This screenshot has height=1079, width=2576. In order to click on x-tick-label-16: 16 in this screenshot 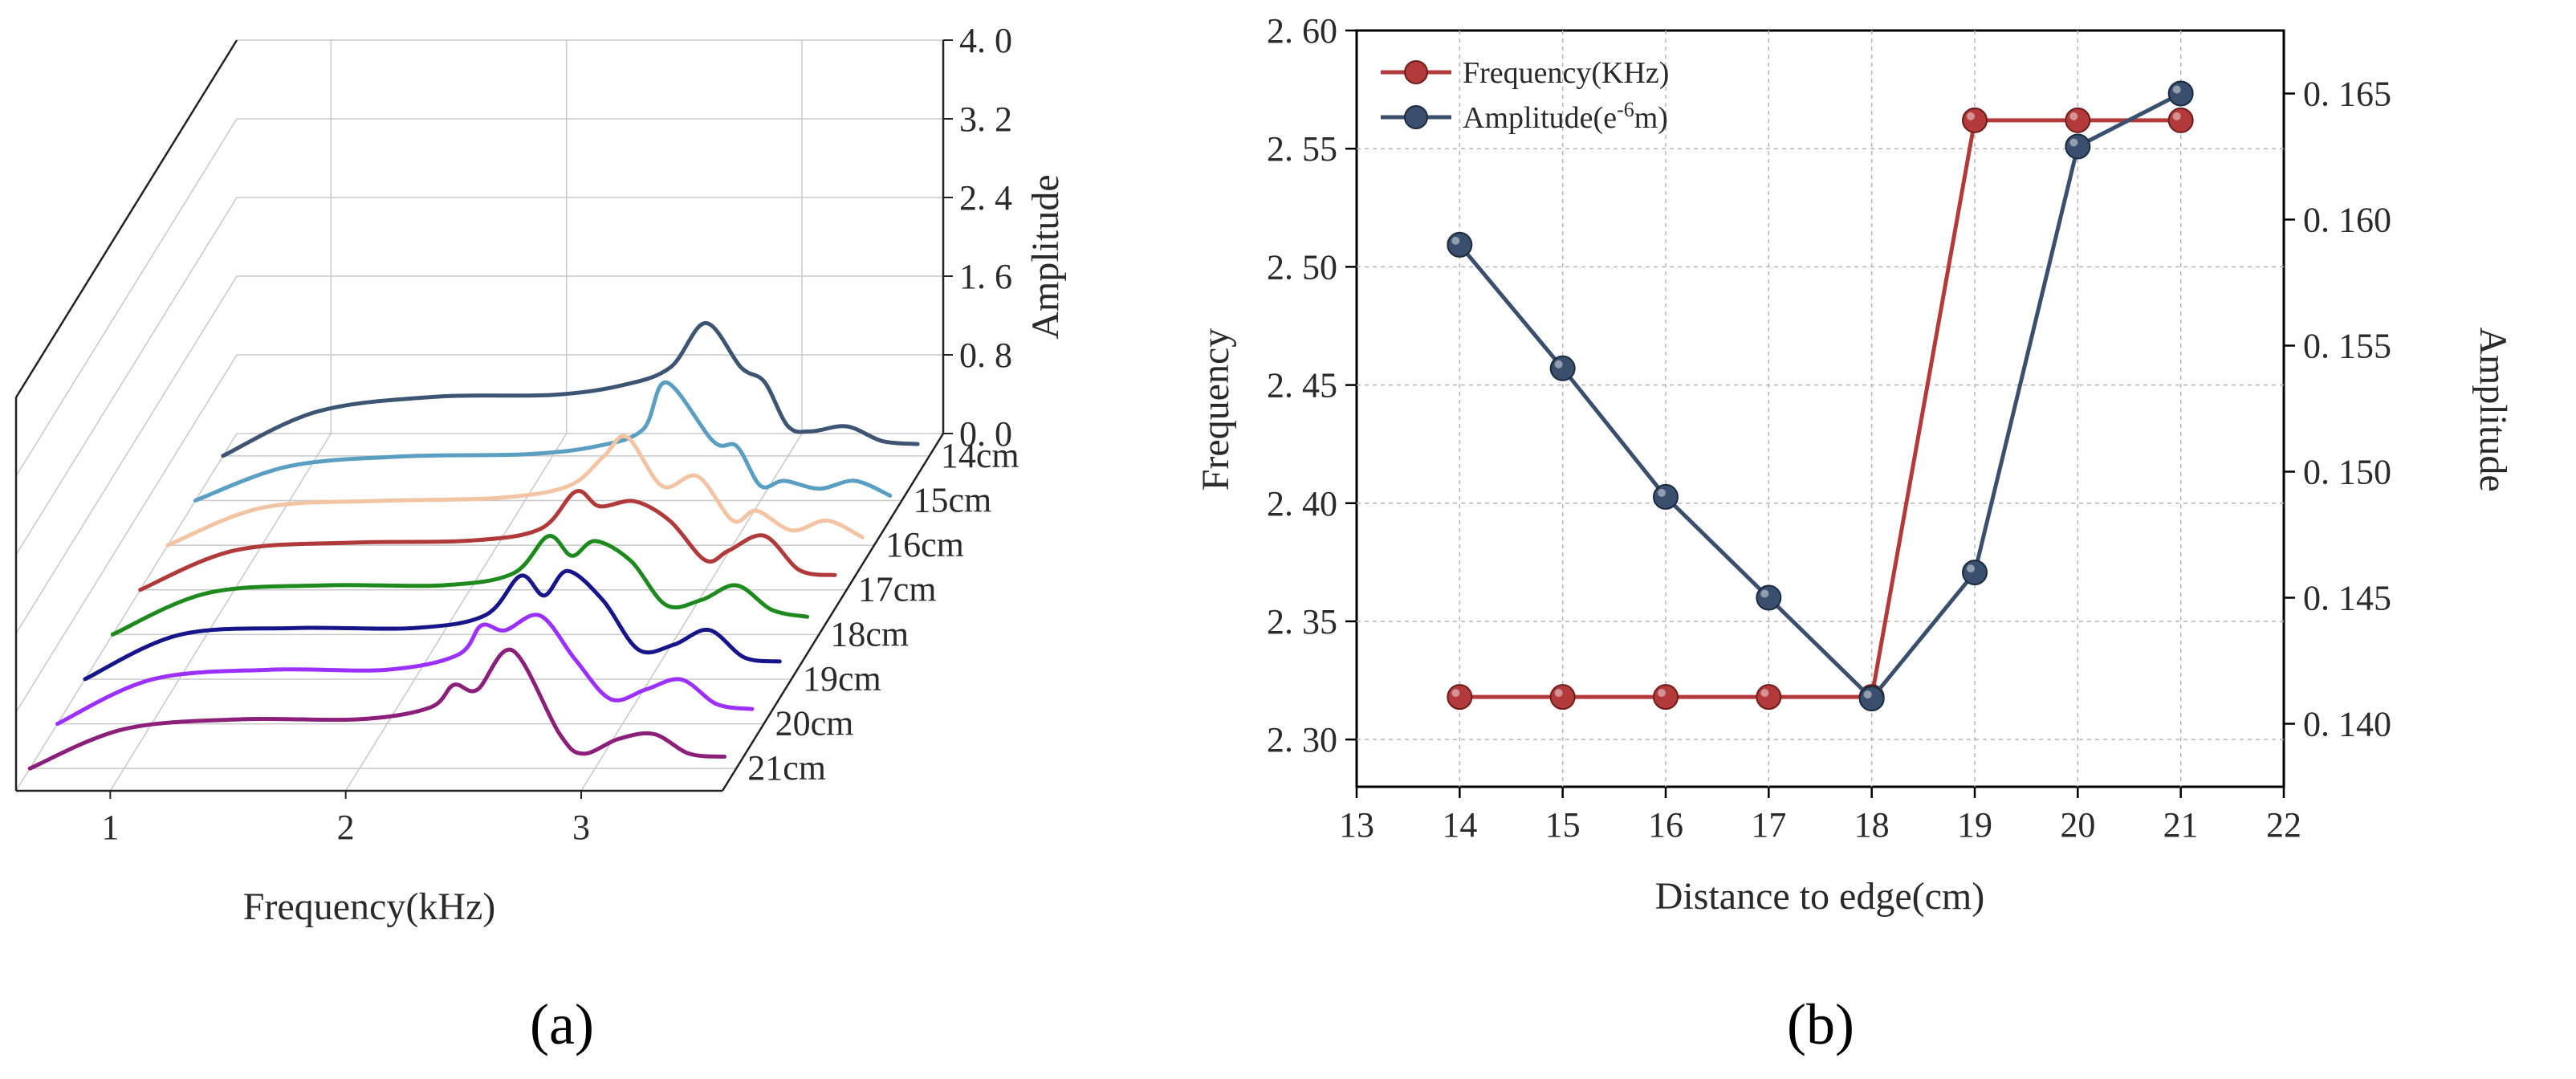, I will do `click(1665, 825)`.